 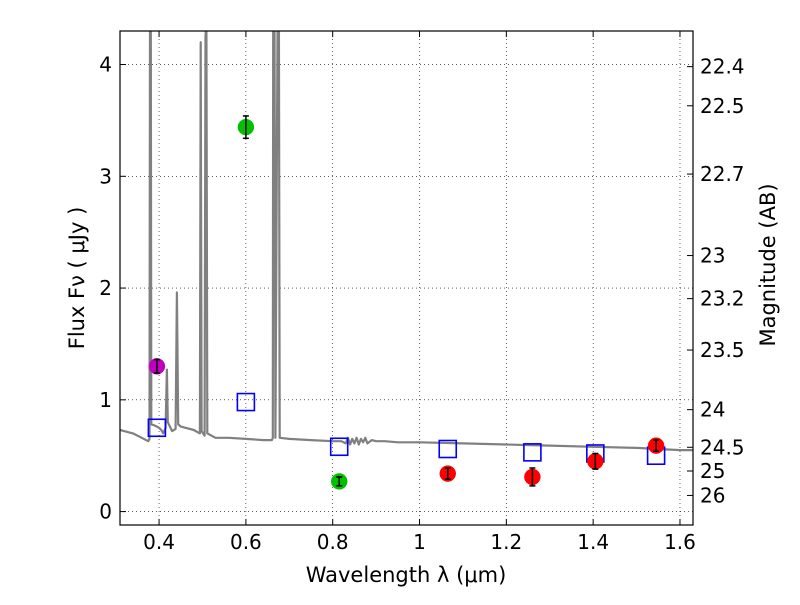 I want to click on right-tick-label: 23, so click(x=712, y=256).